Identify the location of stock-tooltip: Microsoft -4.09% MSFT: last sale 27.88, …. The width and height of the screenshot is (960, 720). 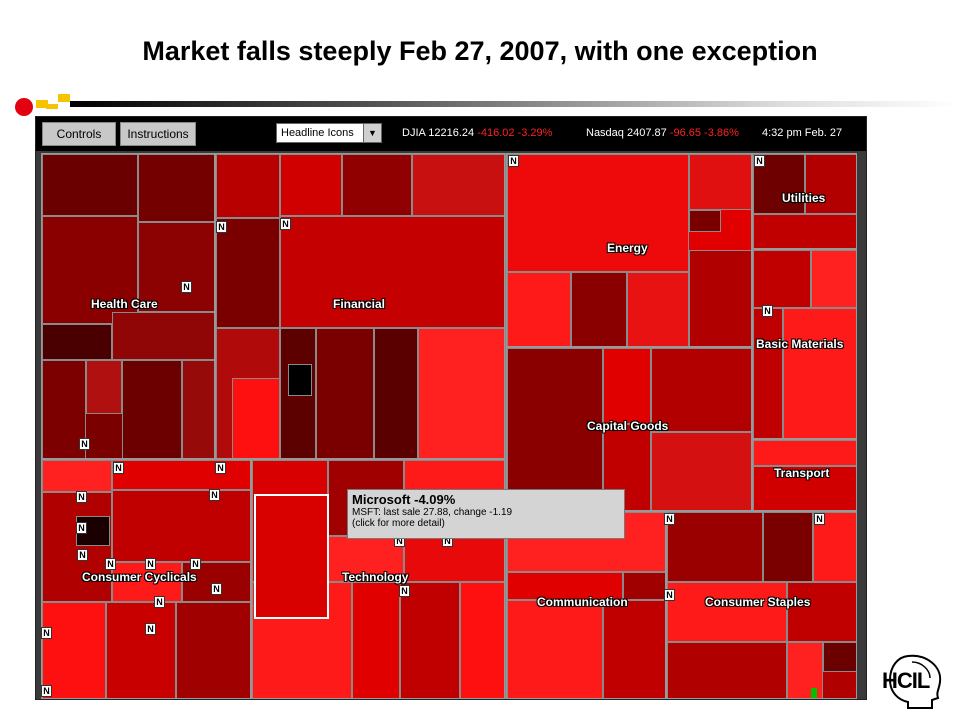
(486, 514).